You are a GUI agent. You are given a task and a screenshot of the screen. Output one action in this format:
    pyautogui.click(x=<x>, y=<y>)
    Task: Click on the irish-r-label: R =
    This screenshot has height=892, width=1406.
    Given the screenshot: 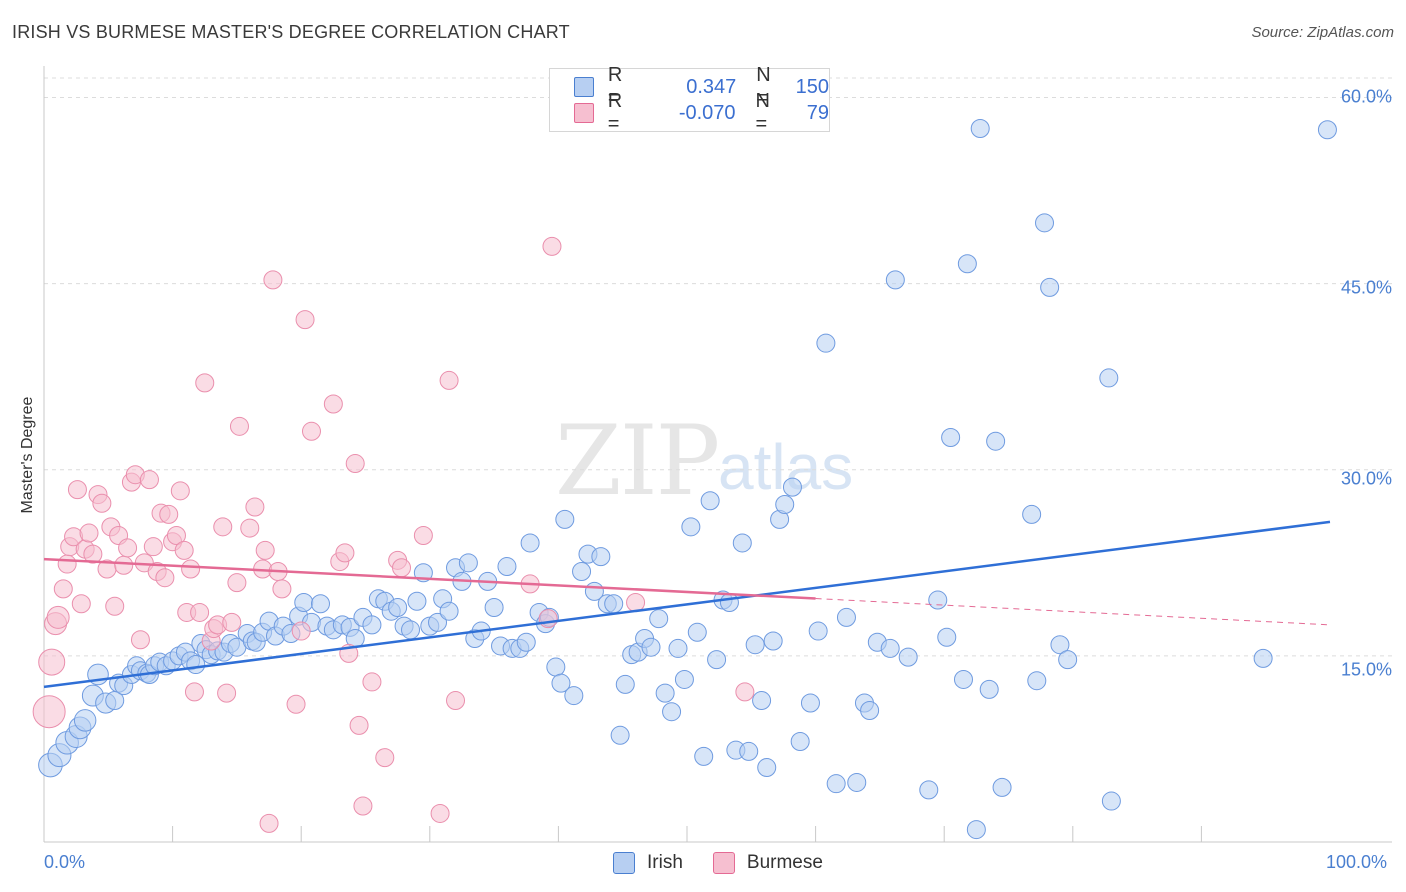 What is the action you would take?
    pyautogui.click(x=615, y=86)
    